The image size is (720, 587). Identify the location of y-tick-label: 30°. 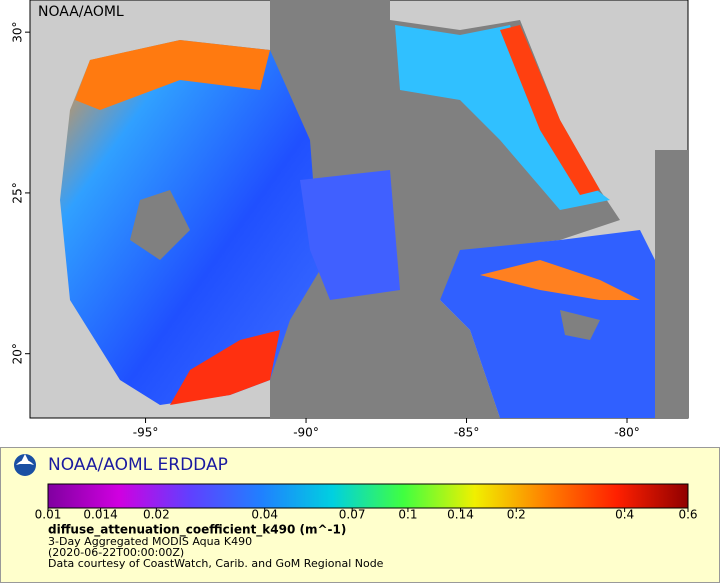
(18, 32).